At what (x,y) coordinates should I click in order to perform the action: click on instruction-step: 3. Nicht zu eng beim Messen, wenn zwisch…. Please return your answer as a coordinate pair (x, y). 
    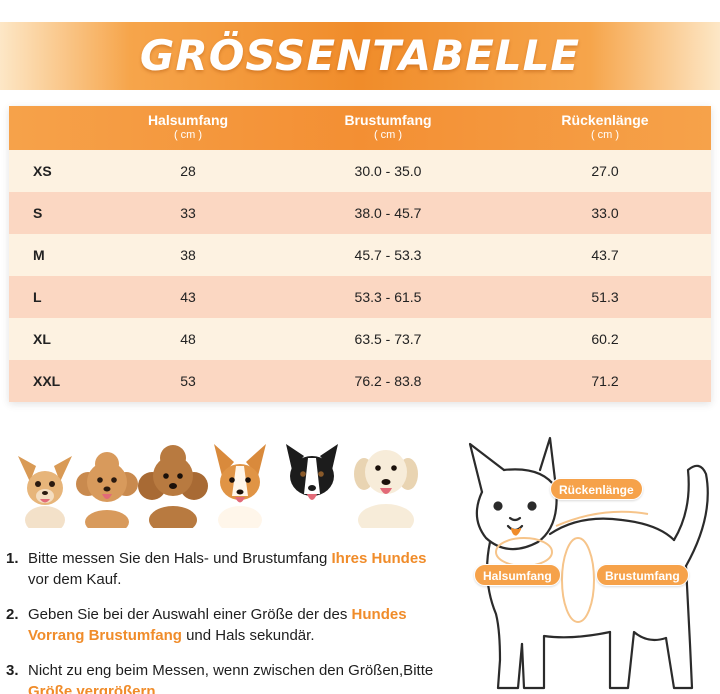
    Looking at the image, I should click on (226, 677).